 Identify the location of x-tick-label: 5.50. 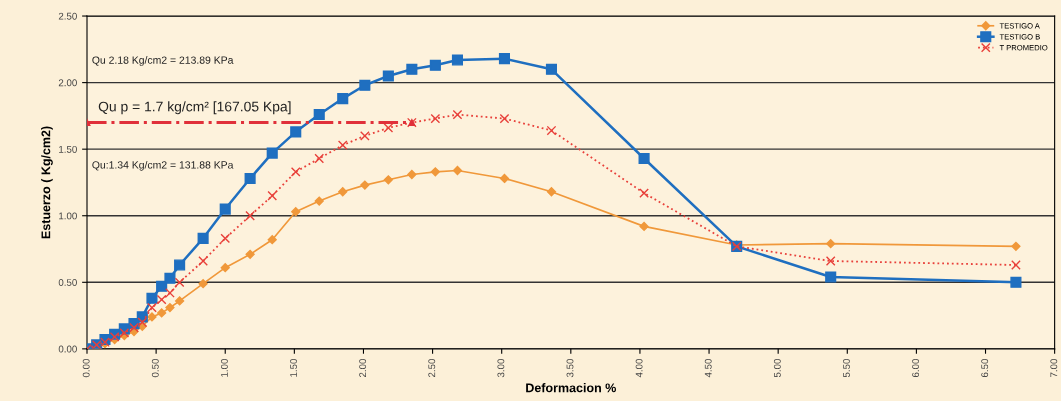
(846, 368).